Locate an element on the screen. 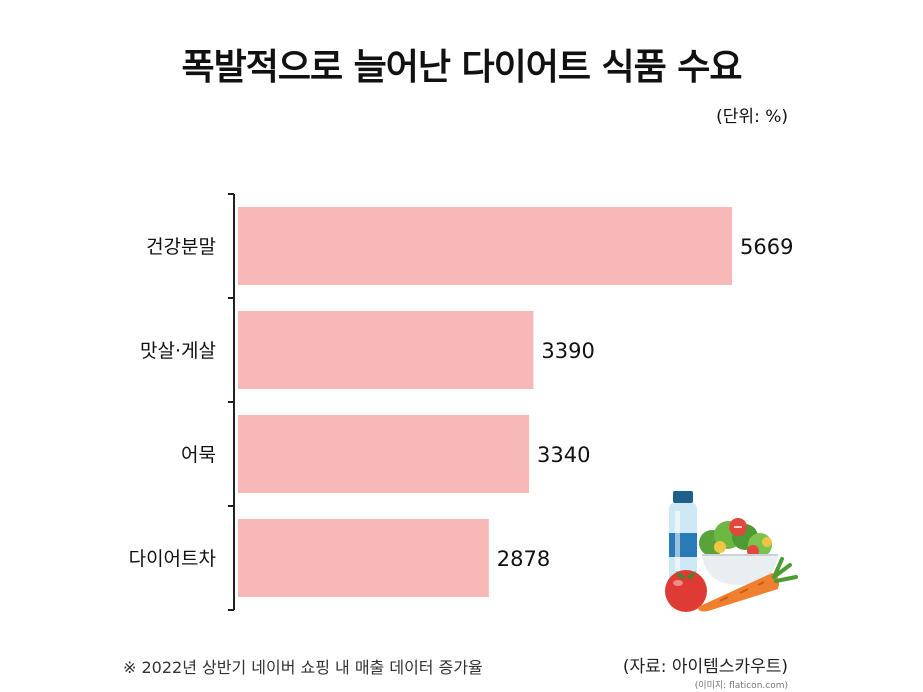 The image size is (923, 692). category-label: 맛살·게살 is located at coordinates (178, 351).